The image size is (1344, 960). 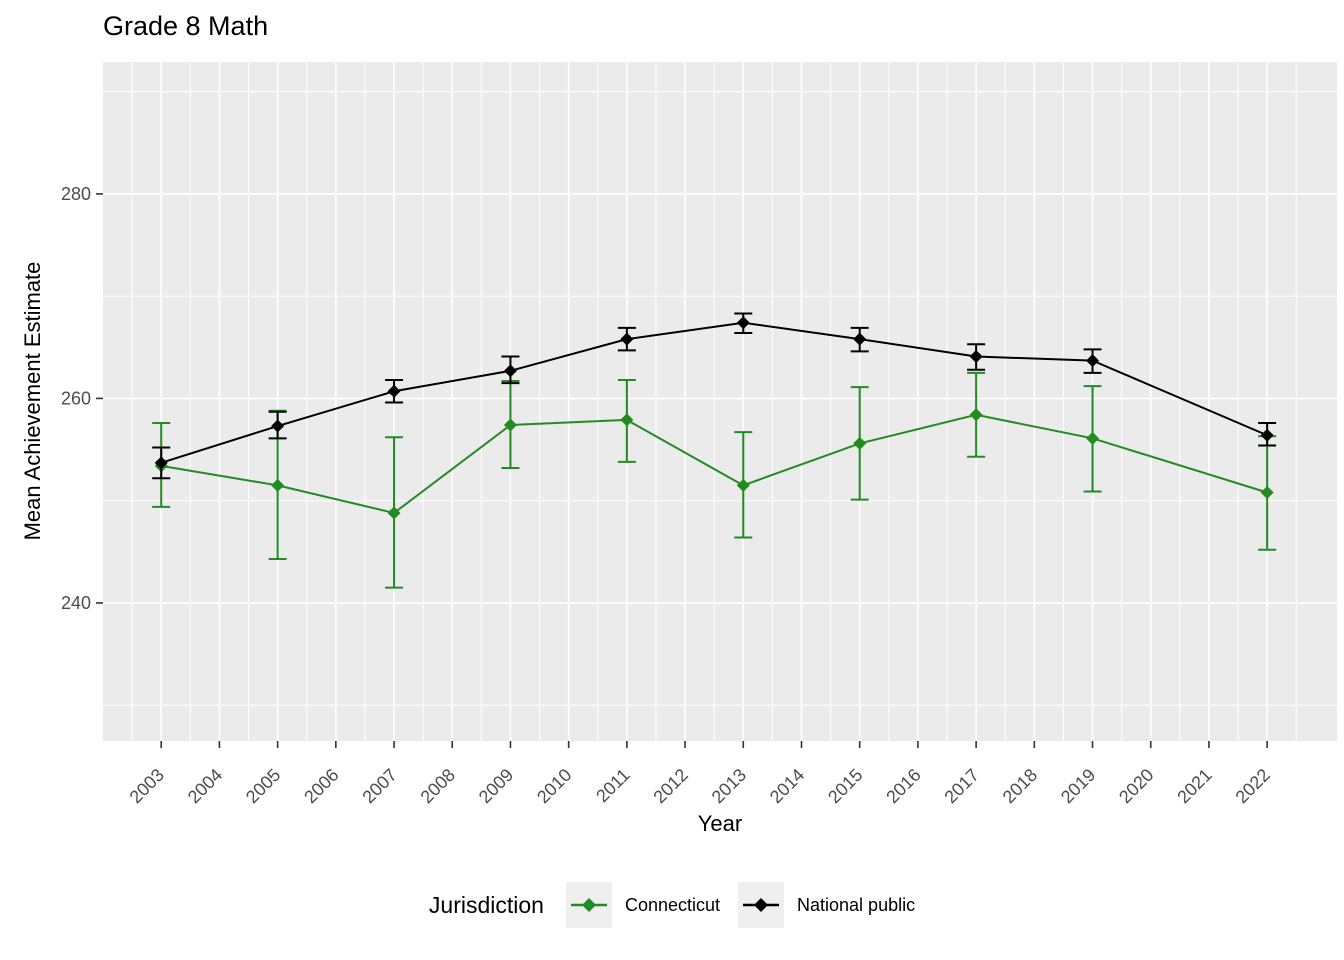 What do you see at coordinates (845, 786) in the screenshot?
I see `x-tick-label: 2015` at bounding box center [845, 786].